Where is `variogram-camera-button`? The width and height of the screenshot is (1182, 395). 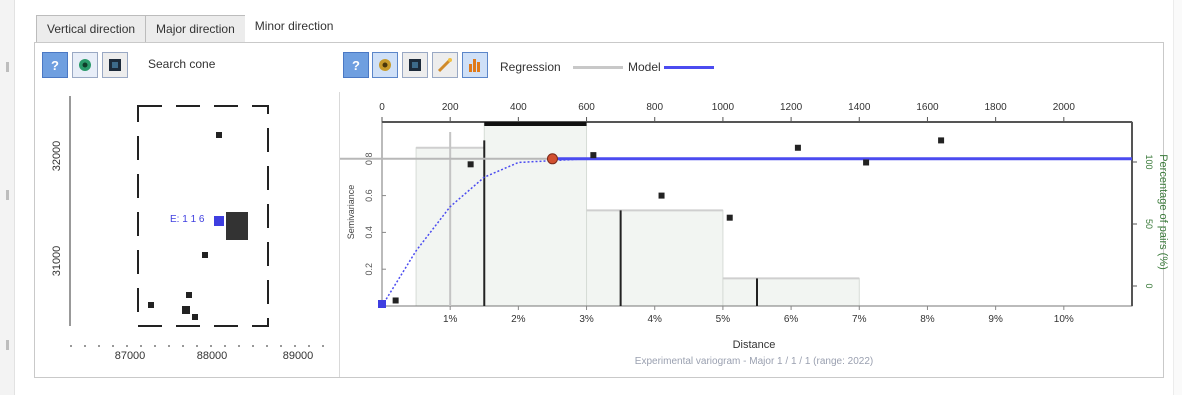
variogram-camera-button is located at coordinates (415, 65).